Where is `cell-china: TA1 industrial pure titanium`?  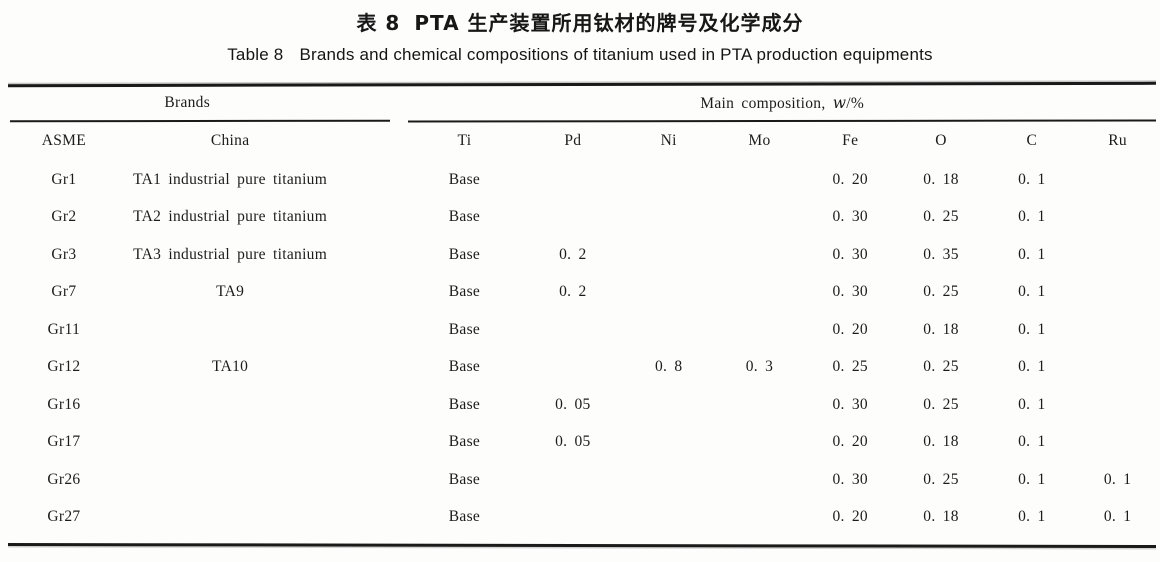 cell-china: TA1 industrial pure titanium is located at coordinates (230, 179).